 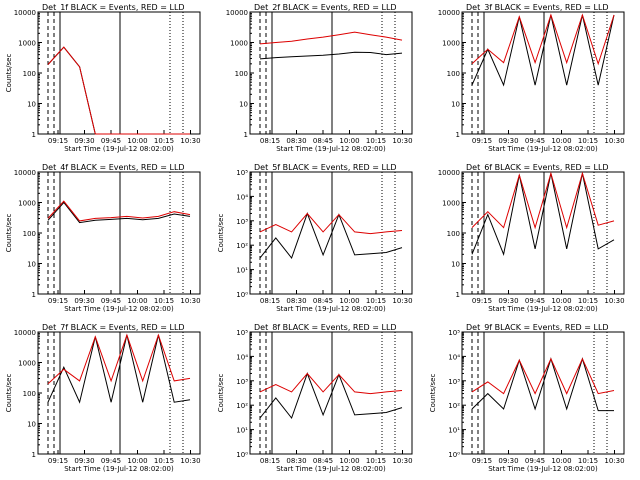 I want to click on panel-title: Det_5f BLACK = Events, RED = LLD, so click(x=325, y=167).